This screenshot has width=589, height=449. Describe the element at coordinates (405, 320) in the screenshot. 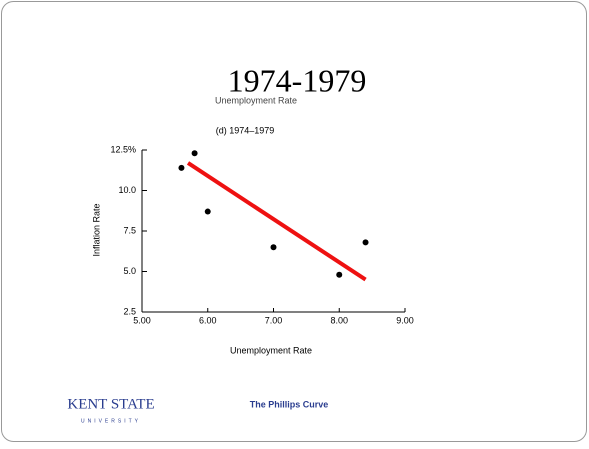

I see `x-tick-label: 9.00` at that location.